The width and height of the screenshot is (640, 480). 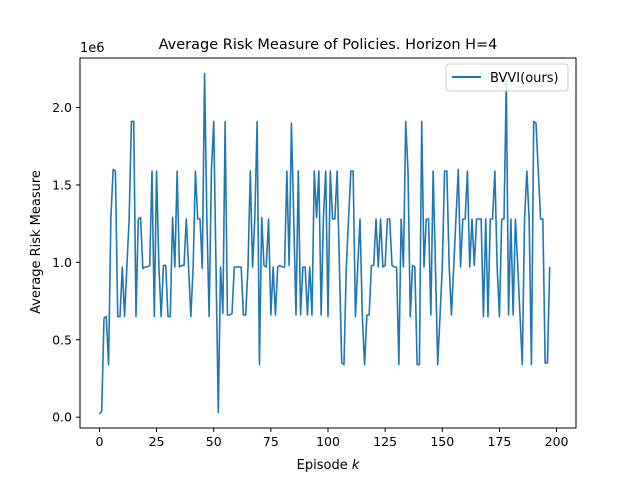 I want to click on y-axis-offset-label: 1e6, so click(x=92, y=48).